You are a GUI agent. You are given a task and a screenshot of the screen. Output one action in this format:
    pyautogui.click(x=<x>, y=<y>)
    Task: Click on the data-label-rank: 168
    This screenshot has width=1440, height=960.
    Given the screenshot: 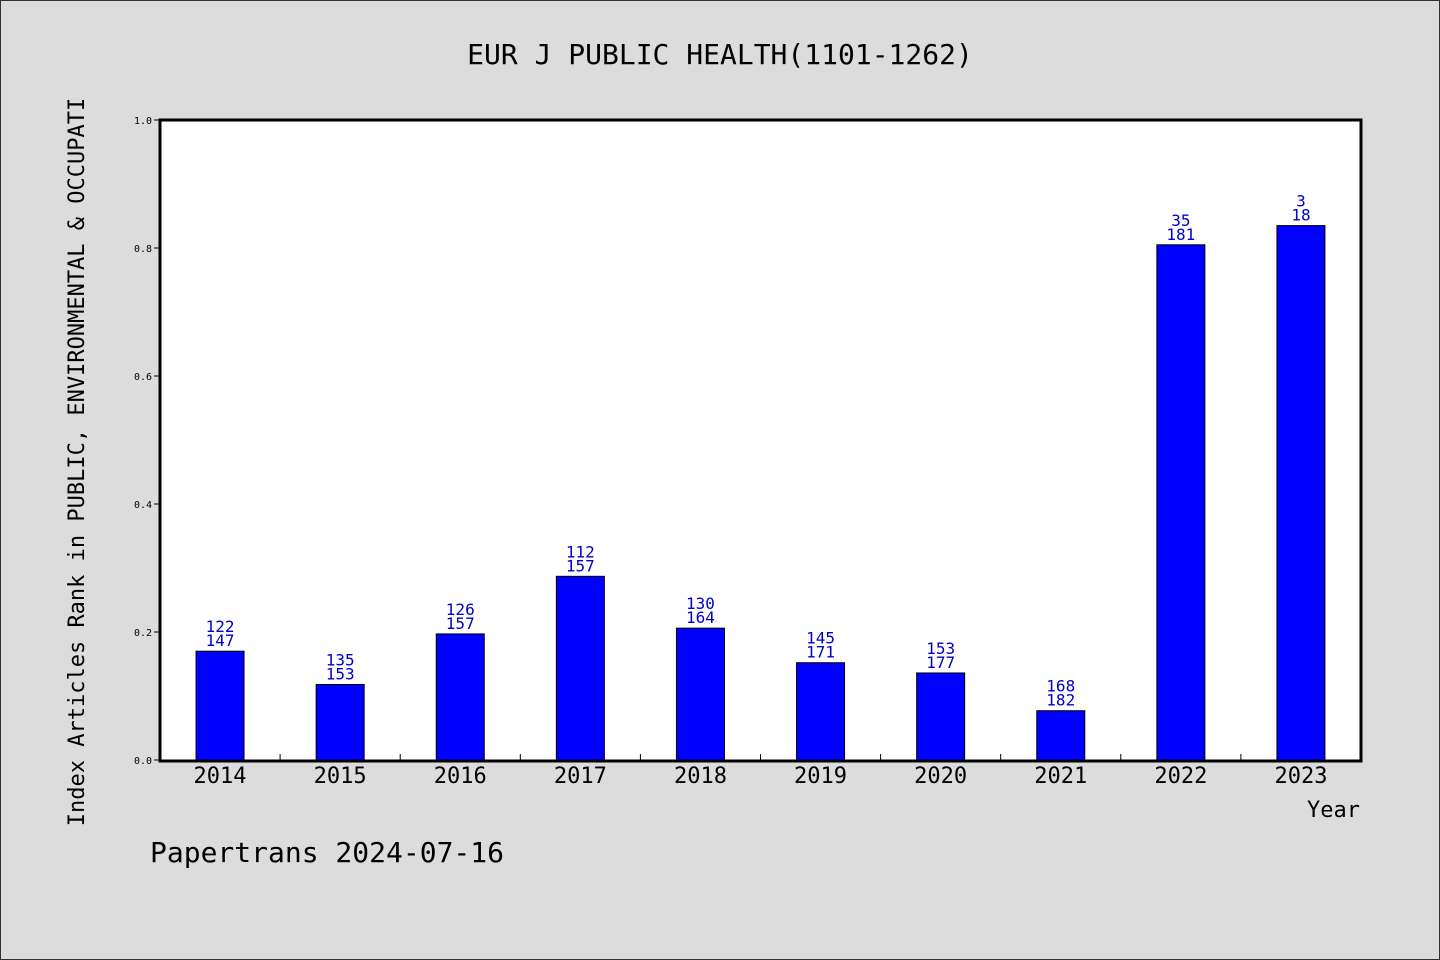 What is the action you would take?
    pyautogui.click(x=1060, y=686)
    